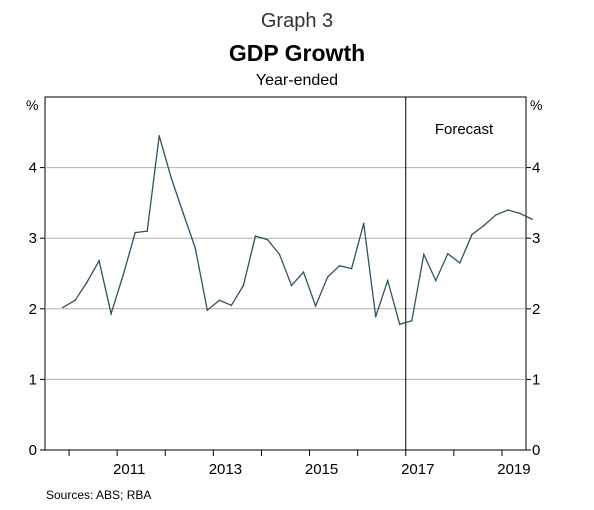 This screenshot has width=594, height=510. What do you see at coordinates (436, 280) in the screenshot?
I see `data-point-2017-Q4` at bounding box center [436, 280].